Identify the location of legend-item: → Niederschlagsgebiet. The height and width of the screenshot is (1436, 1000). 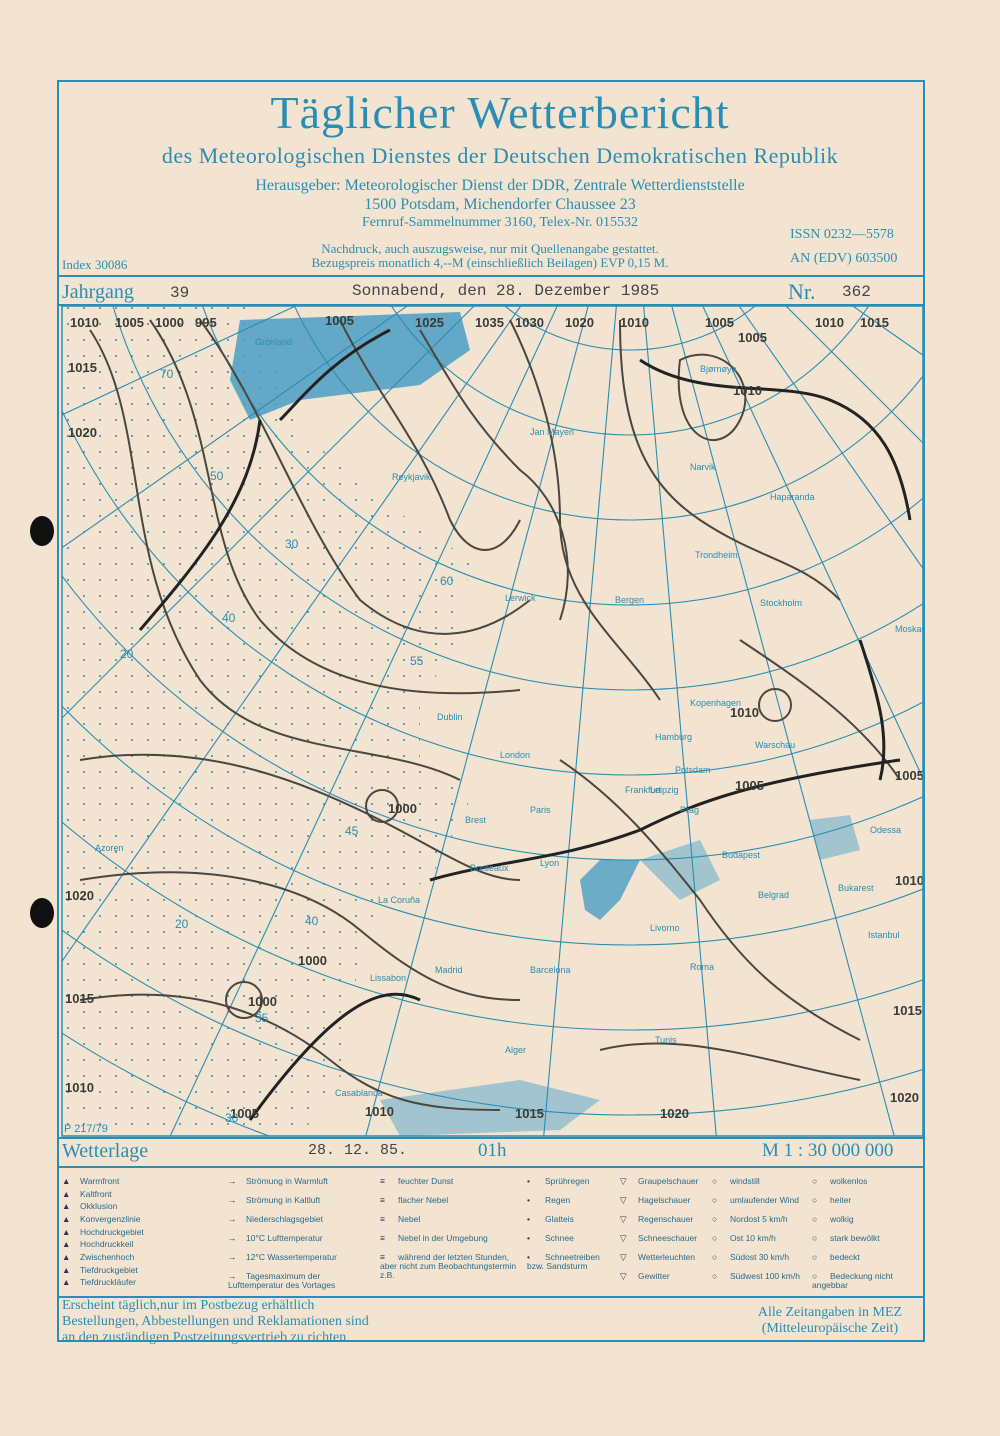
(298, 1224).